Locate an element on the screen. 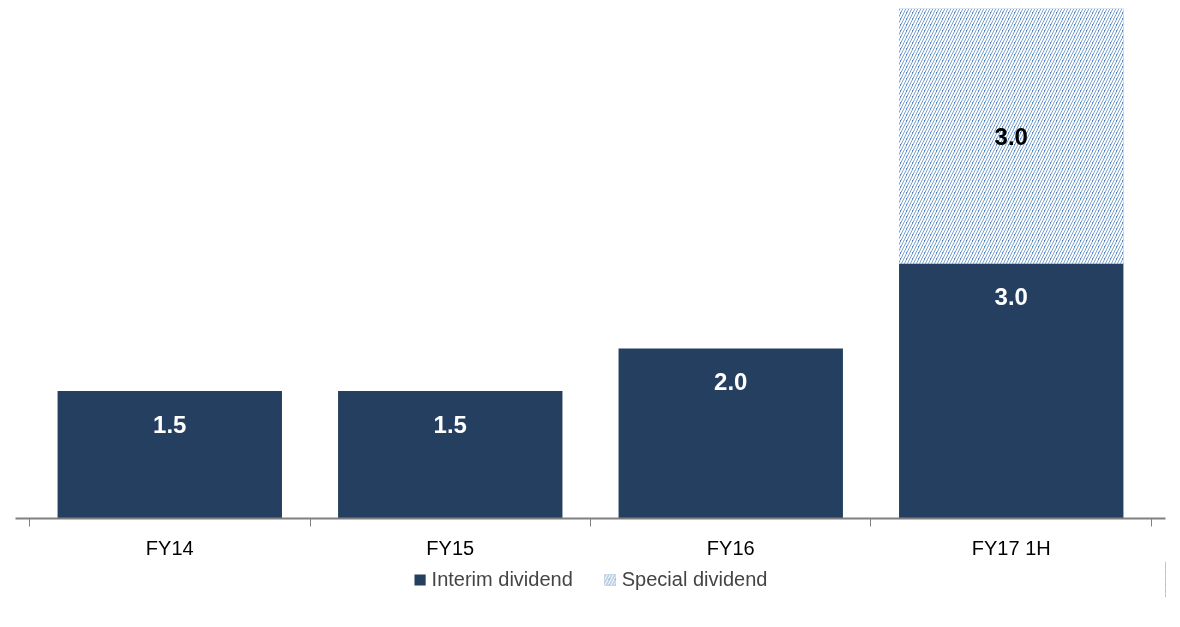 The width and height of the screenshot is (1180, 627). x-tick-label: FY14 is located at coordinates (169, 547).